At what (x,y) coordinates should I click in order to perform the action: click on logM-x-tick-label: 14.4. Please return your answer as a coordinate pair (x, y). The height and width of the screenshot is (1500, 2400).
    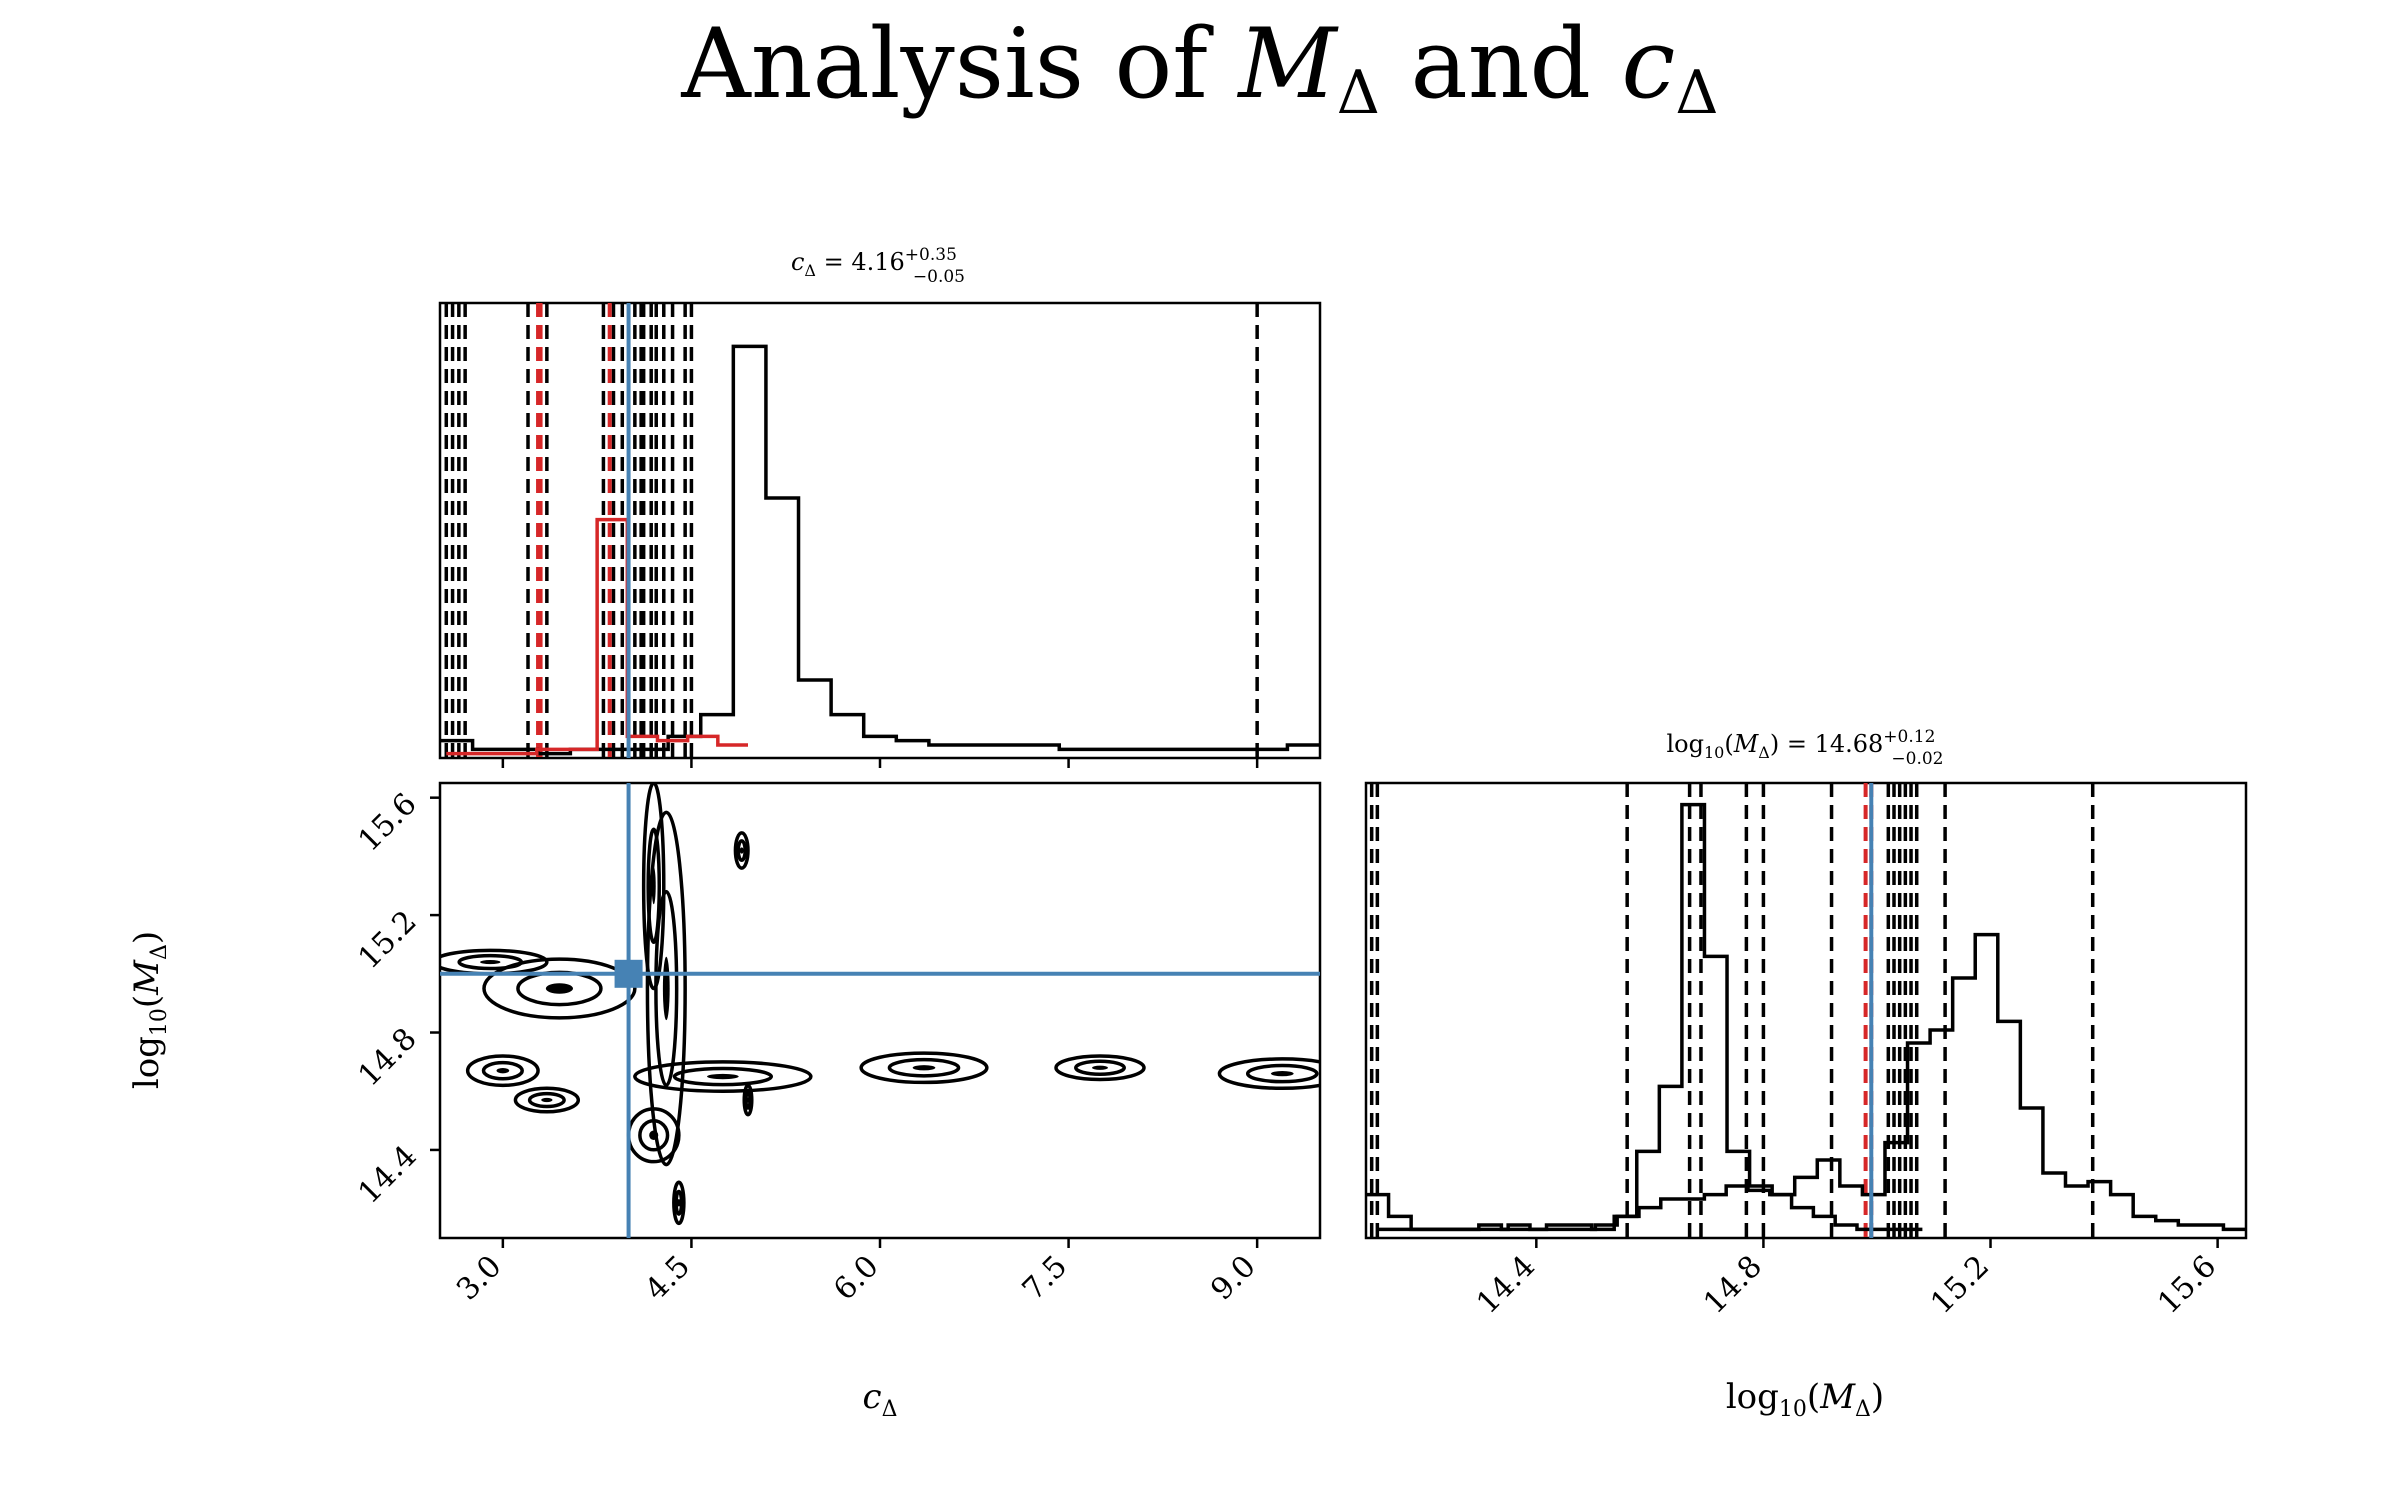
    Looking at the image, I should click on (1506, 1285).